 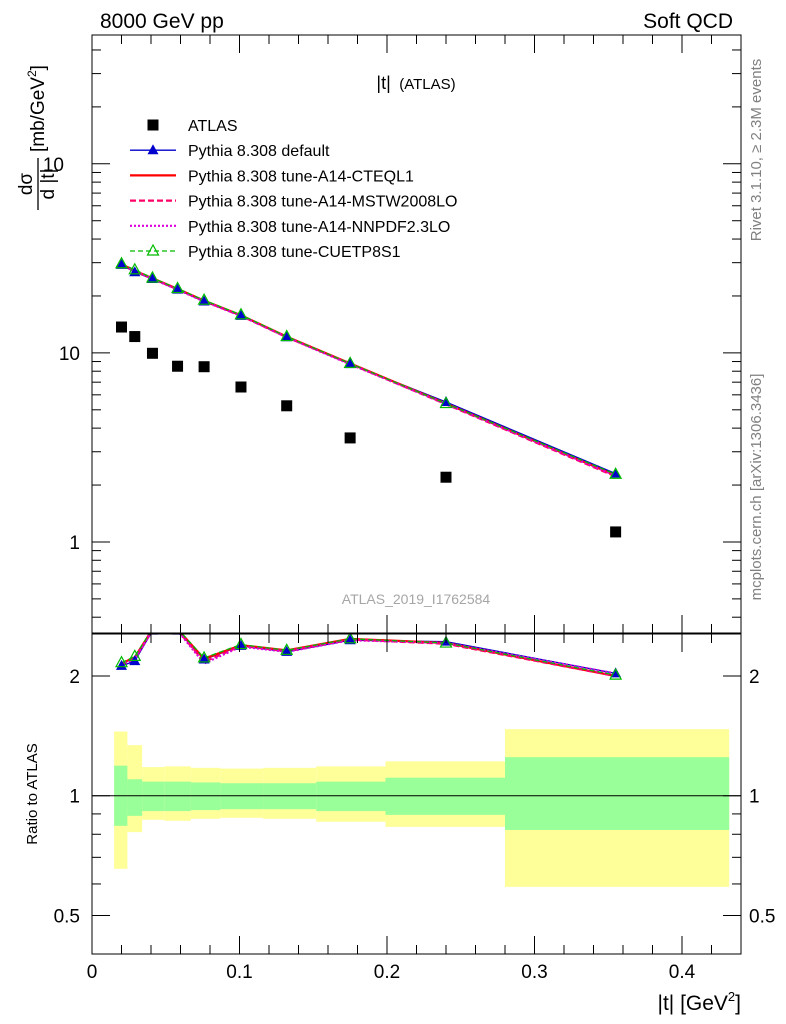 What do you see at coordinates (301, 176) in the screenshot?
I see `legend-label-2: Pythia 8.308 tune-A14-CTEQL1` at bounding box center [301, 176].